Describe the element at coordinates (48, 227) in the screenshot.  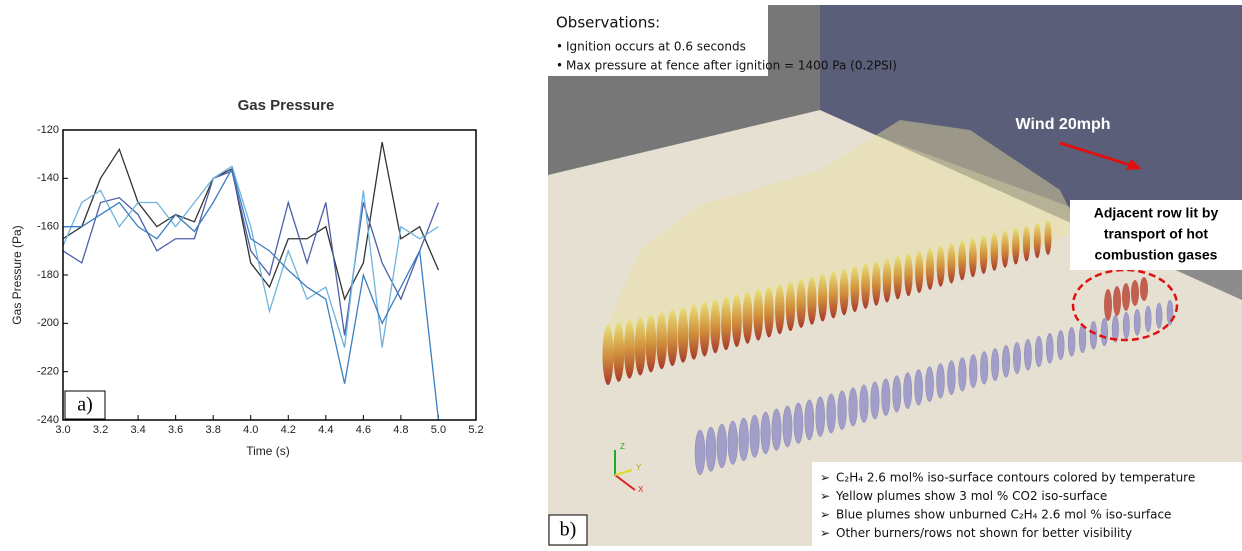
I see `y-tick-label: -160` at that location.